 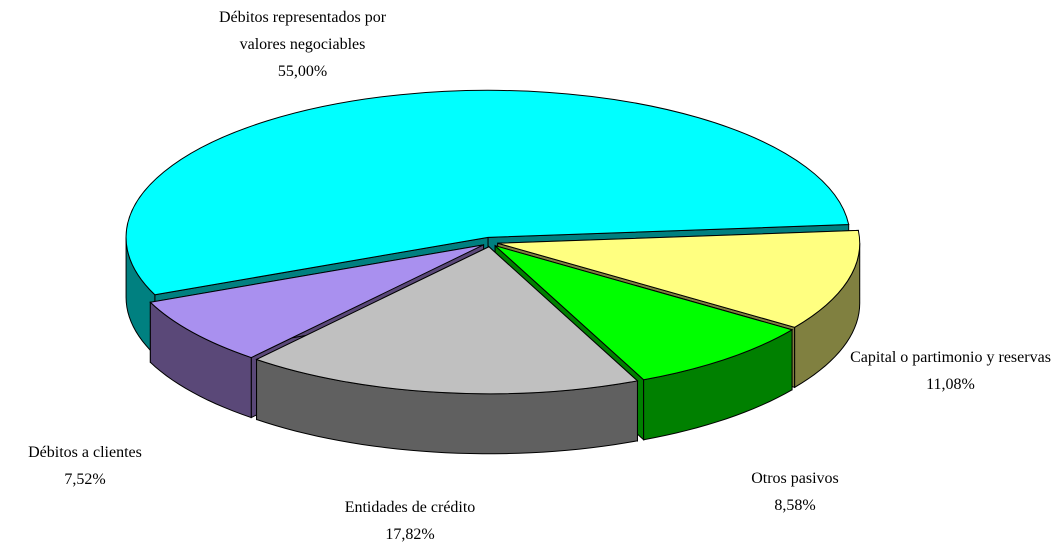 What do you see at coordinates (410, 521) in the screenshot?
I see `slice-label: Entidades de crédito 17,82%` at bounding box center [410, 521].